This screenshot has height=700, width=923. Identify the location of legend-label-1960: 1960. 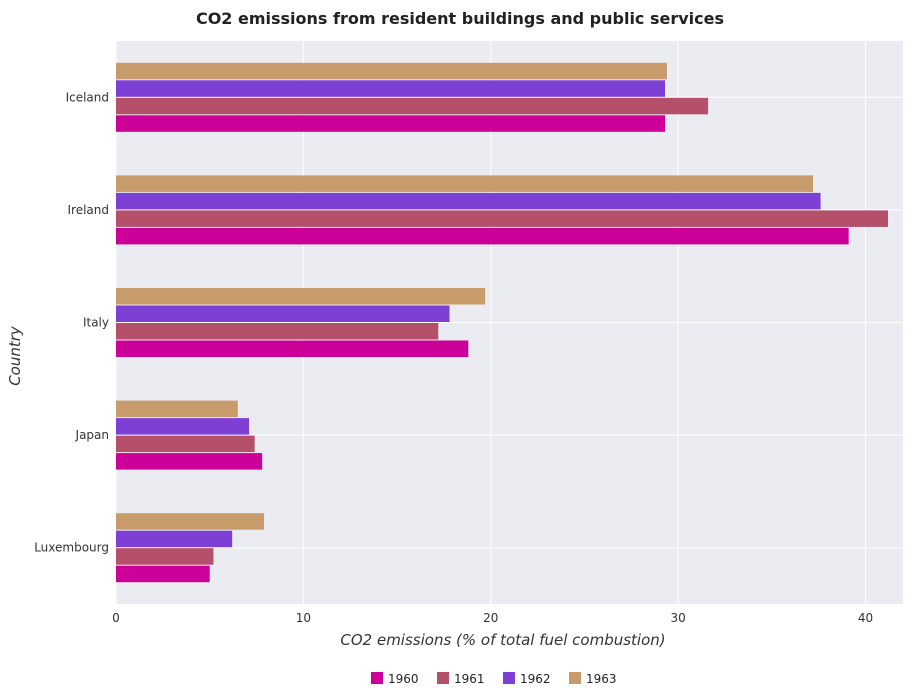
(403, 679).